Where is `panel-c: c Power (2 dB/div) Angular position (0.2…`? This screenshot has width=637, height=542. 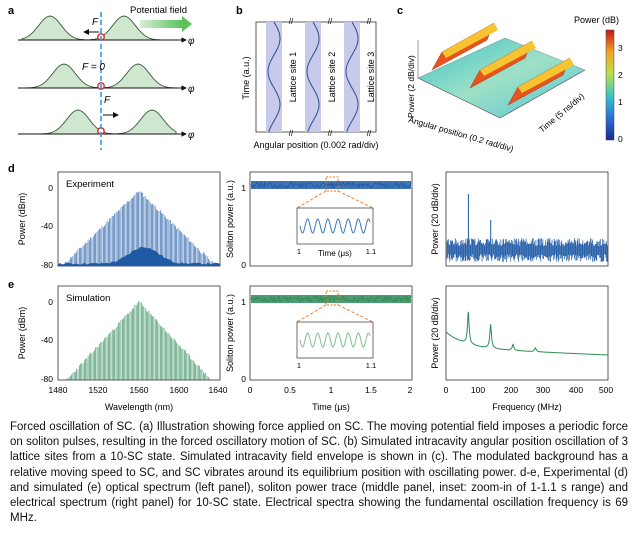 panel-c: c Power (2 dB/div) Angular position (0.2… is located at coordinates (510, 79).